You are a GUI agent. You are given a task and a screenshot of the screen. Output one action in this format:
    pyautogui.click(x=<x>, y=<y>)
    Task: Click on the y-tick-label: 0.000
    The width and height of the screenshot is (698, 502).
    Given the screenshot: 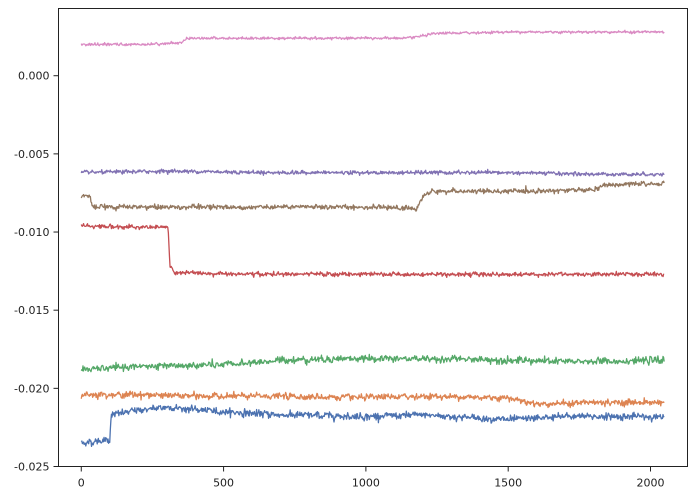 What is the action you would take?
    pyautogui.click(x=34, y=76)
    